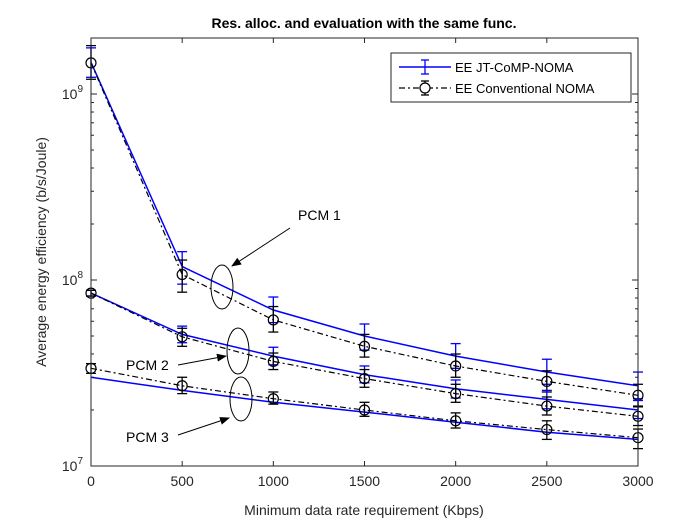  Describe the element at coordinates (202, 359) in the screenshot. I see `pcm2-arrow` at that location.